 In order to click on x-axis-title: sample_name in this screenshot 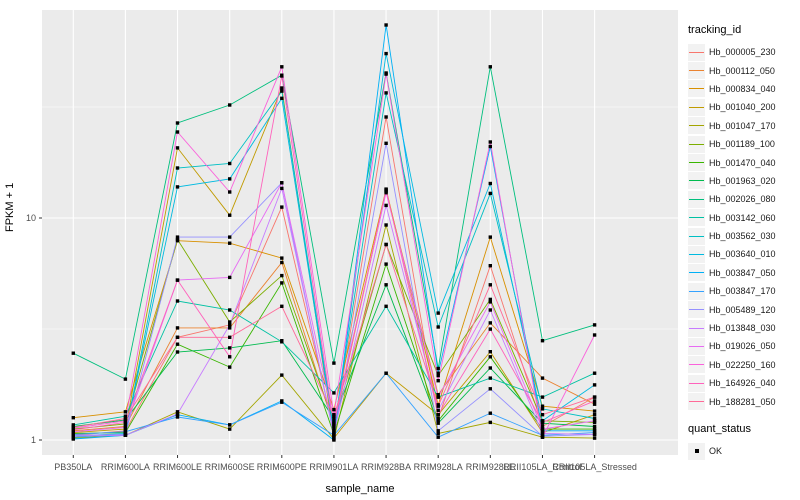, I will do `click(360, 489)`.